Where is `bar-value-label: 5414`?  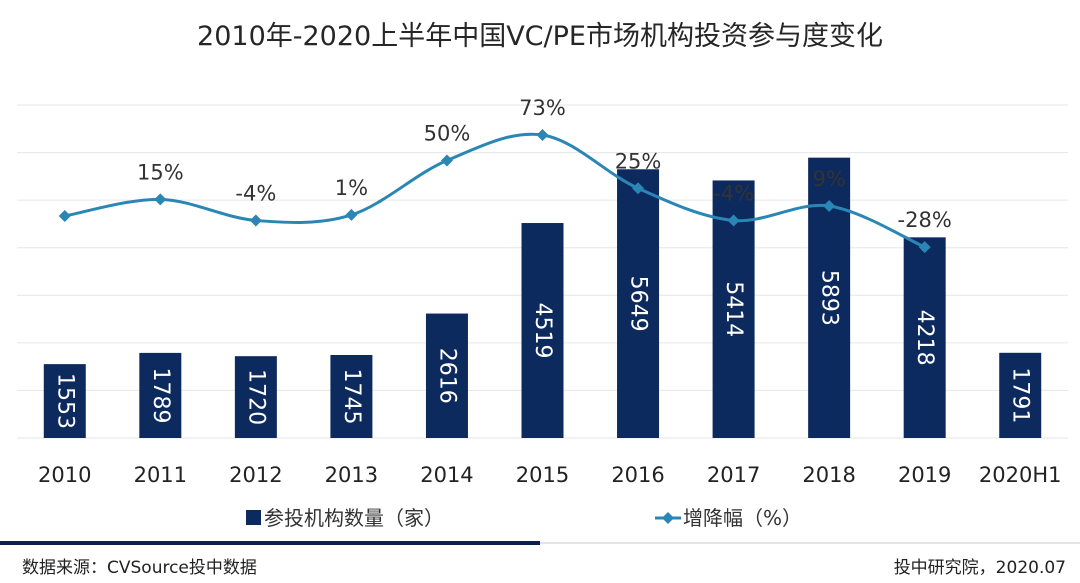 bar-value-label: 5414 is located at coordinates (733, 309).